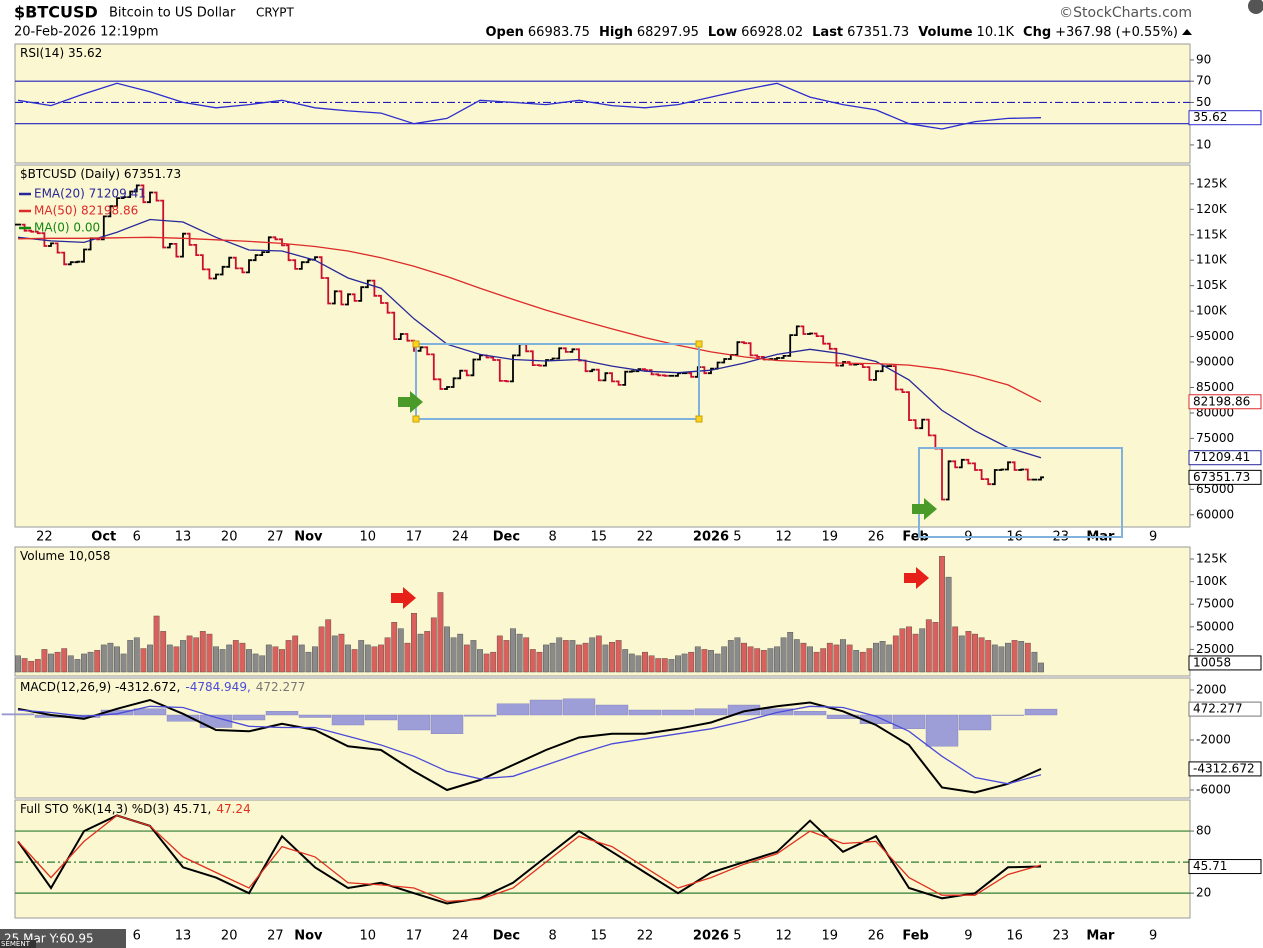 This screenshot has height=948, width=1263. I want to click on y-tick-label: 2000, so click(1211, 690).